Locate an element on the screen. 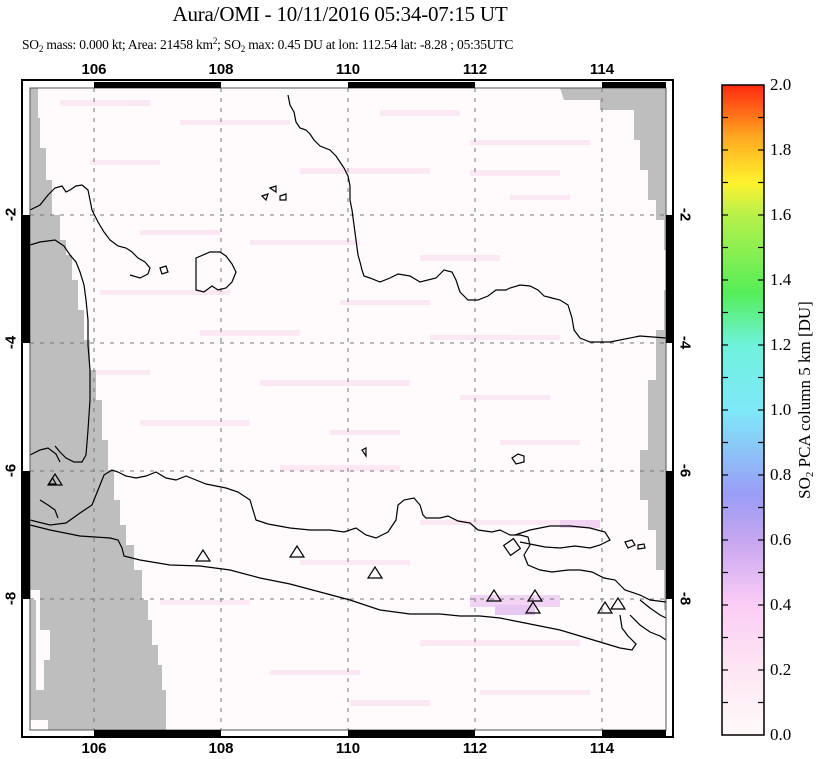 The height and width of the screenshot is (759, 823). lon-label-bottom: 114 is located at coordinates (602, 748).